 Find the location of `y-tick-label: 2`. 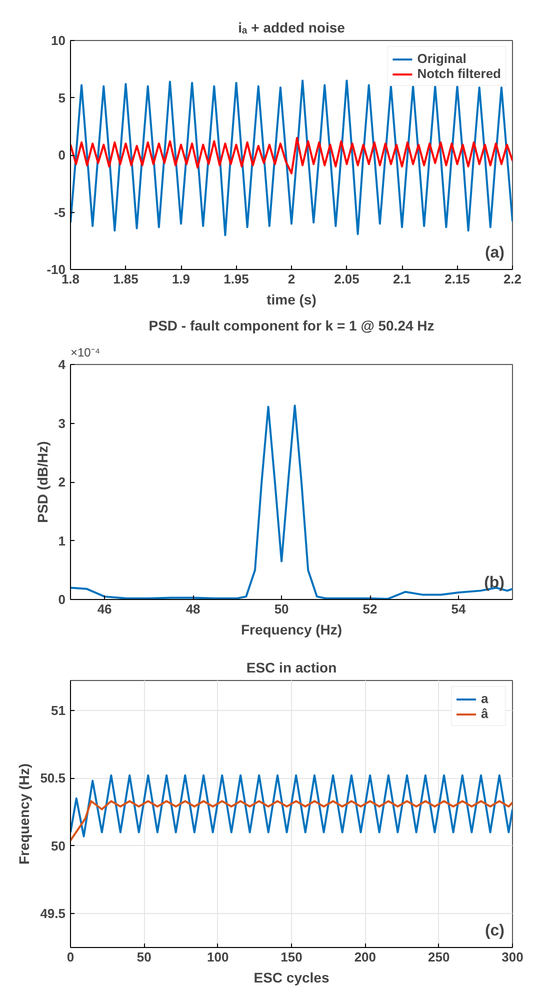

y-tick-label: 2 is located at coordinates (62, 482).